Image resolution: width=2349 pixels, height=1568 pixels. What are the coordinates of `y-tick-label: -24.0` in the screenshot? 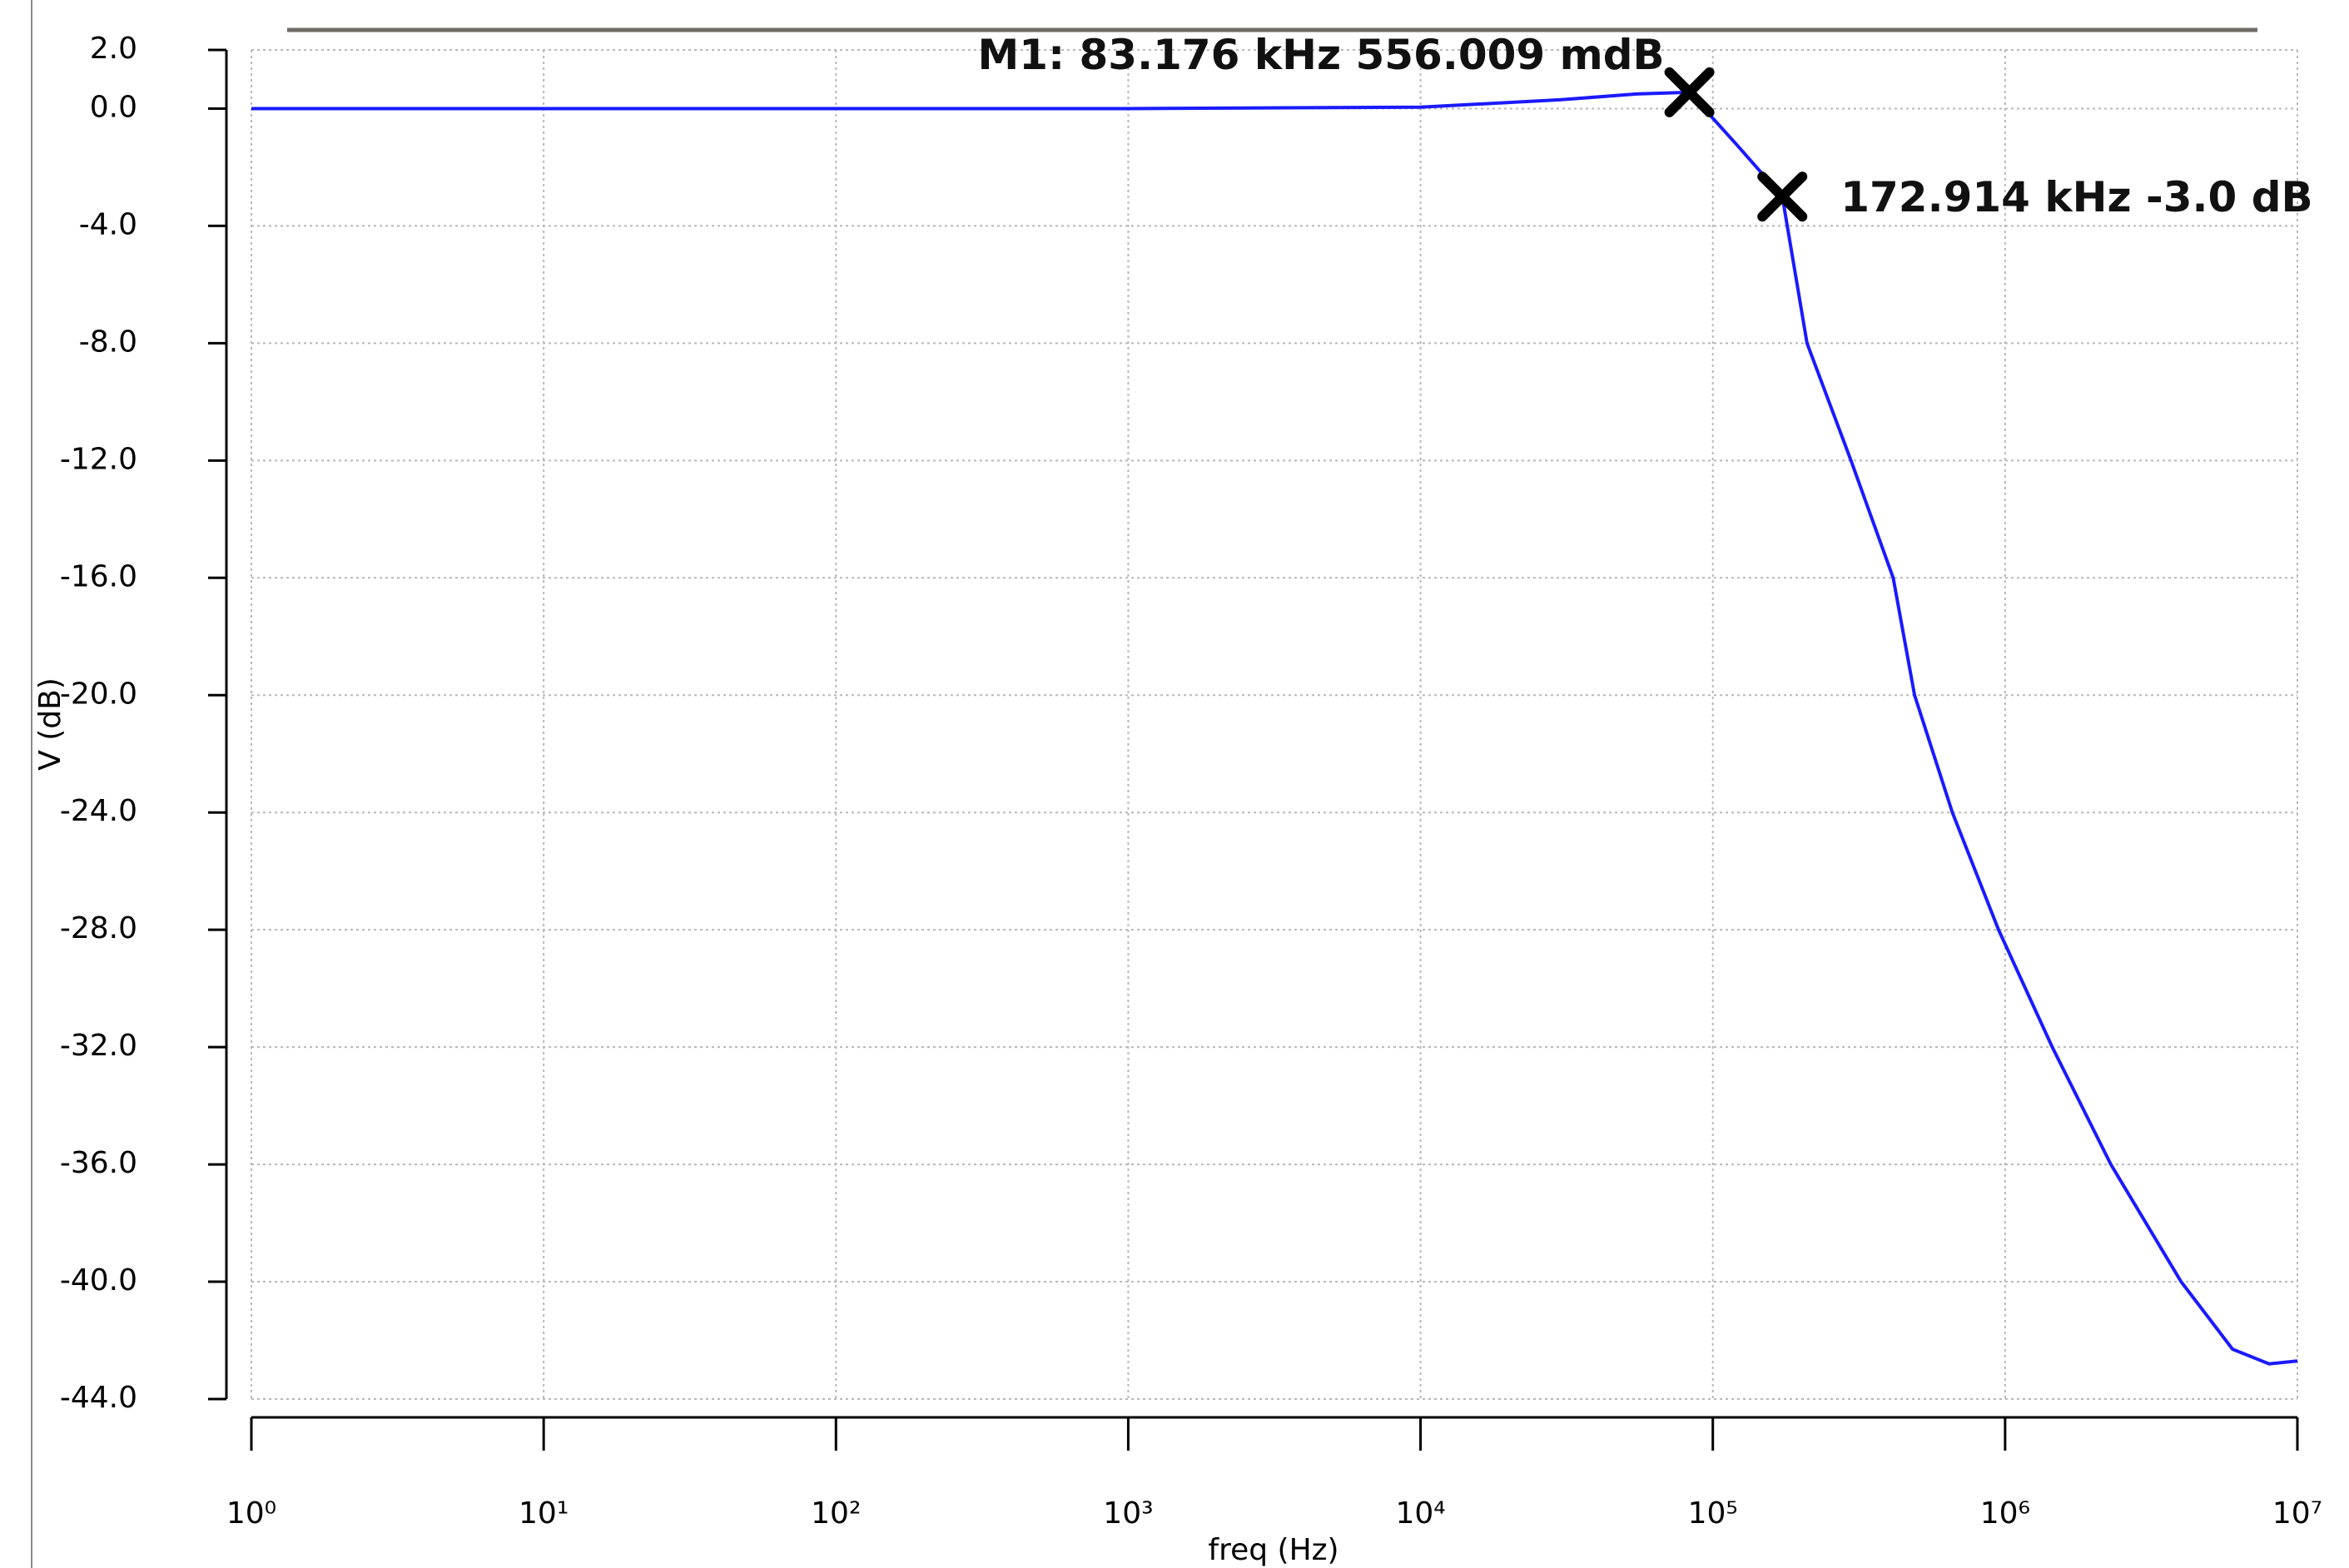 It's located at (98, 811).